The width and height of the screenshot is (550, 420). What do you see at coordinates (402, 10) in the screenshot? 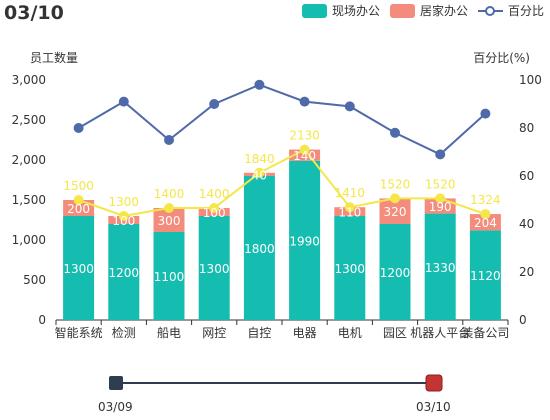
I see `legend-swatch-home` at bounding box center [402, 10].